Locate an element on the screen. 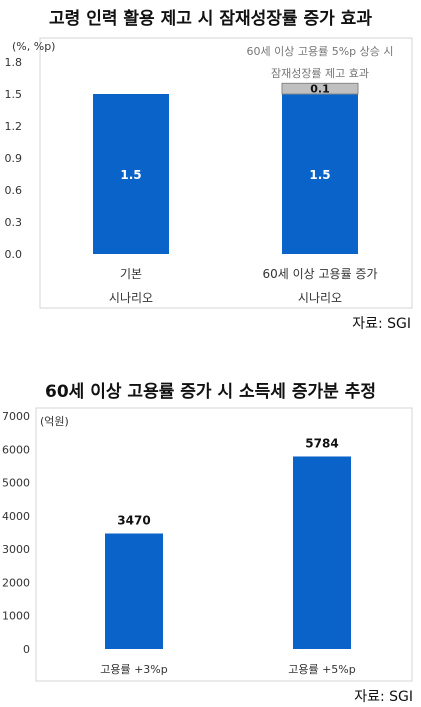  chart2-ytick-0: 0 is located at coordinates (26, 649).